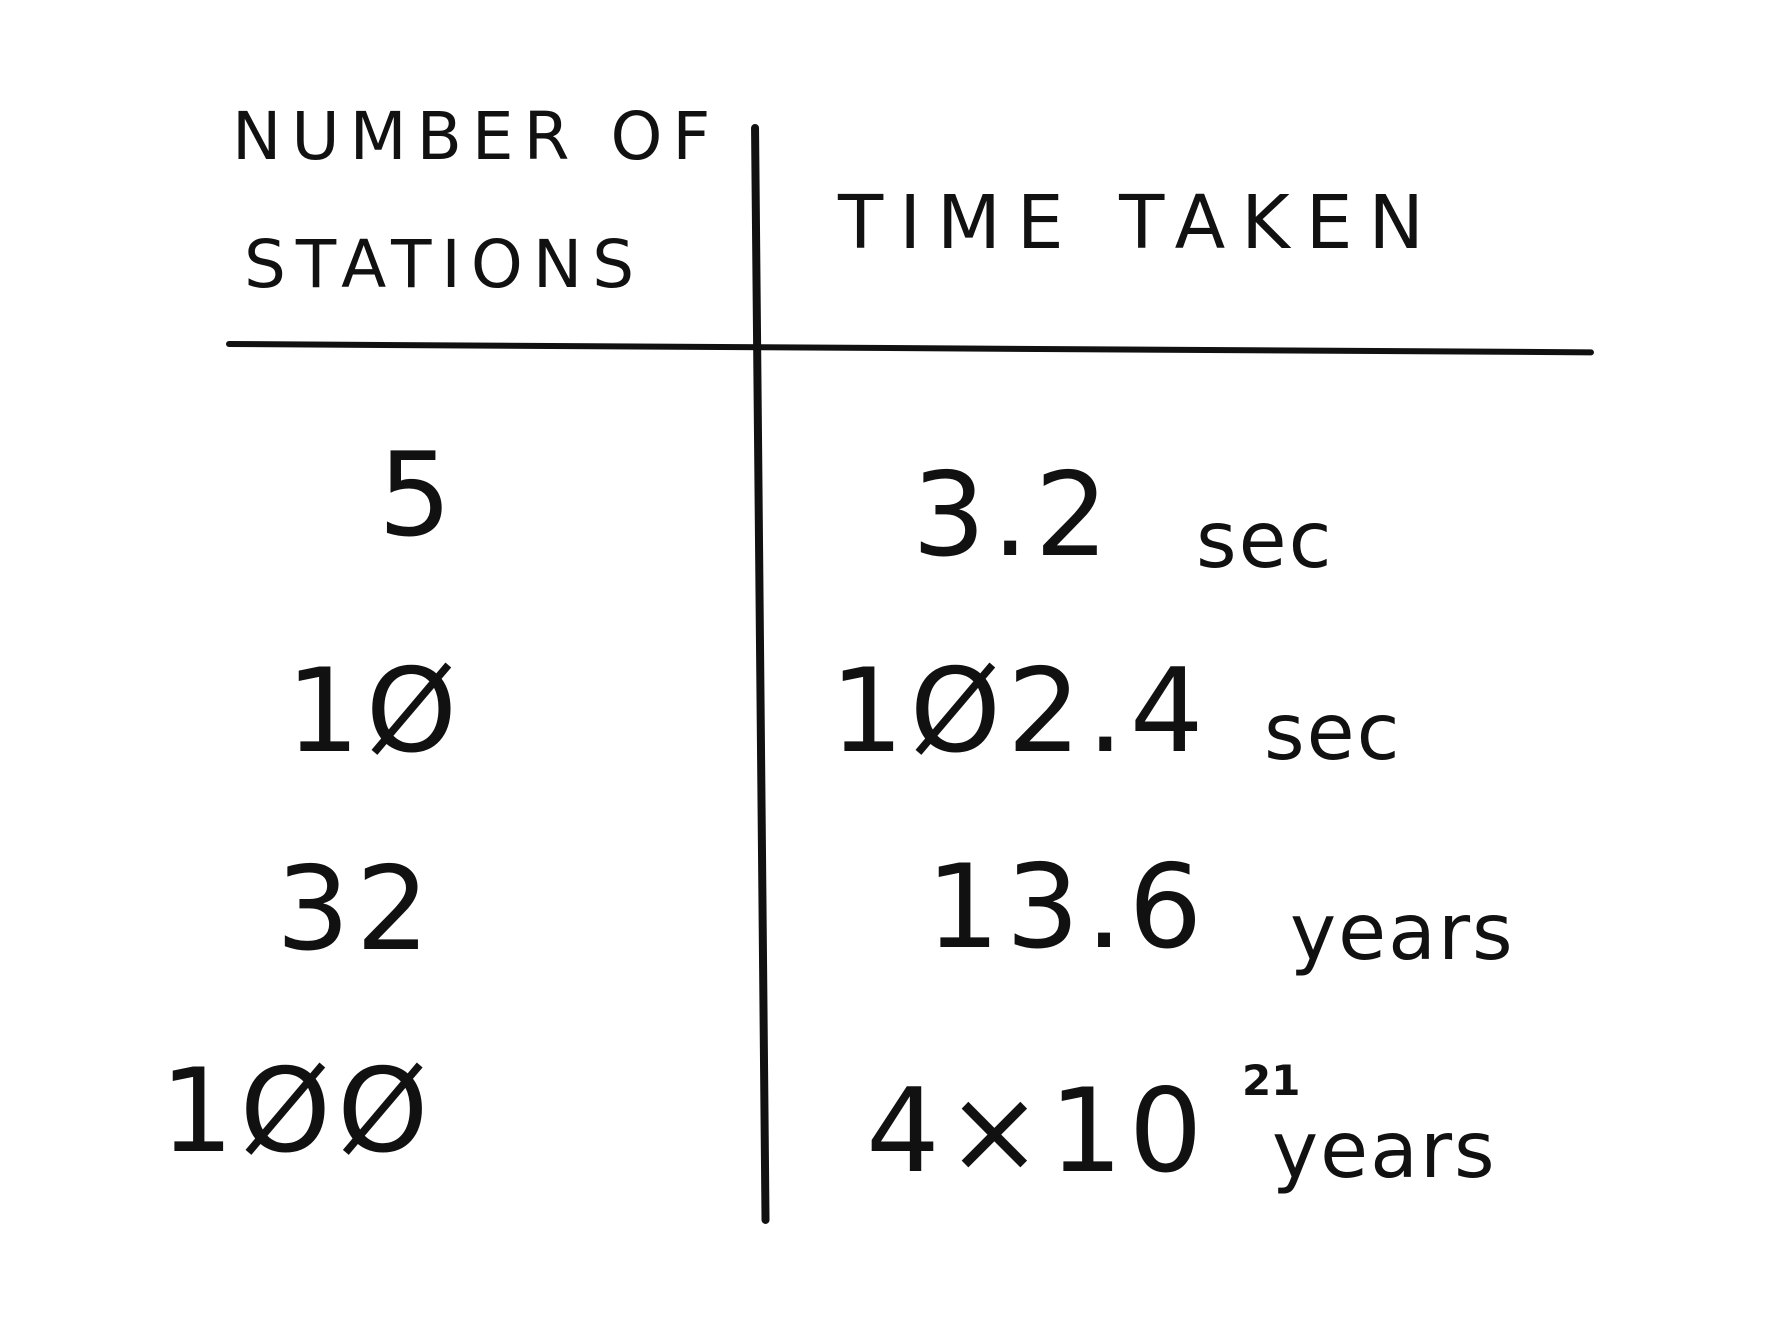  What do you see at coordinates (1271, 1080) in the screenshot?
I see `row-4-time-exponent: 21` at bounding box center [1271, 1080].